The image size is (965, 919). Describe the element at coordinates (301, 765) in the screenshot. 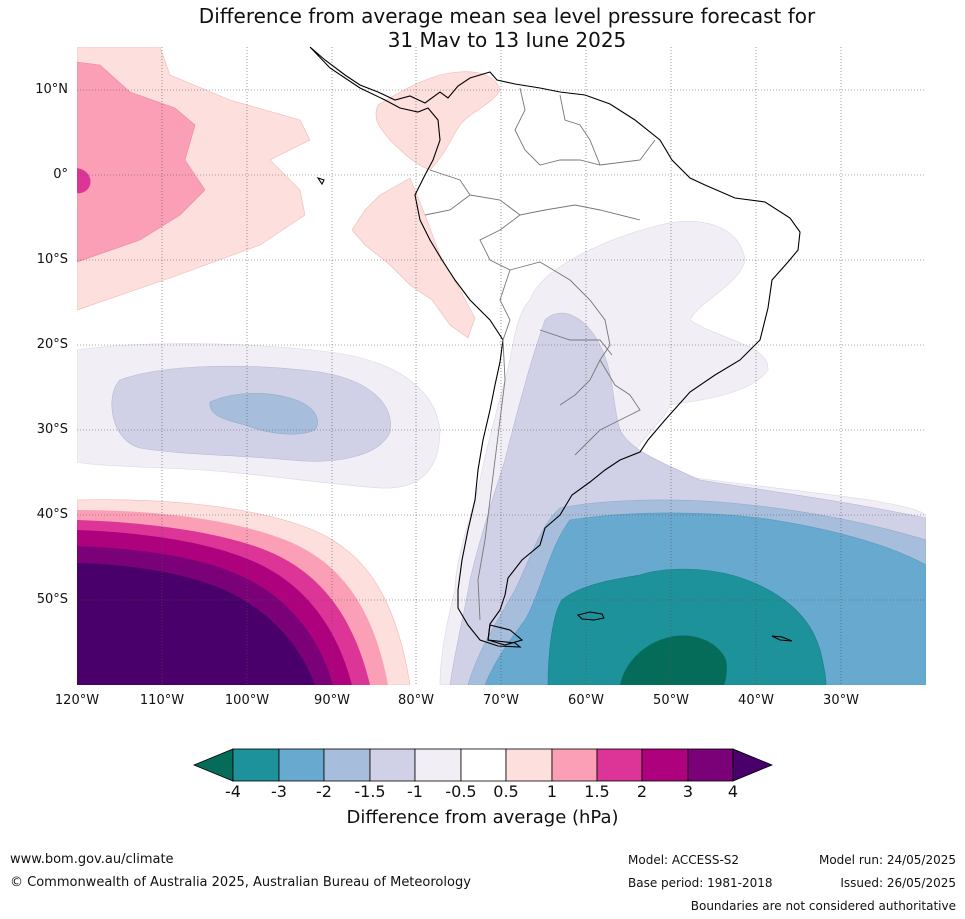

I see `colorbar-box--3--2` at that location.